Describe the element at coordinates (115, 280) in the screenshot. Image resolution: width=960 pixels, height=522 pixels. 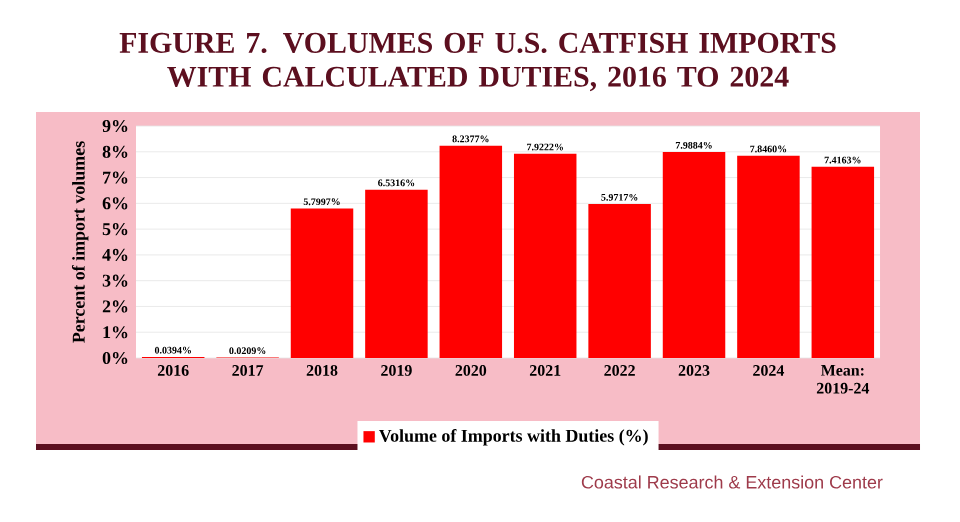
I see `y-tick-label: 3%` at that location.